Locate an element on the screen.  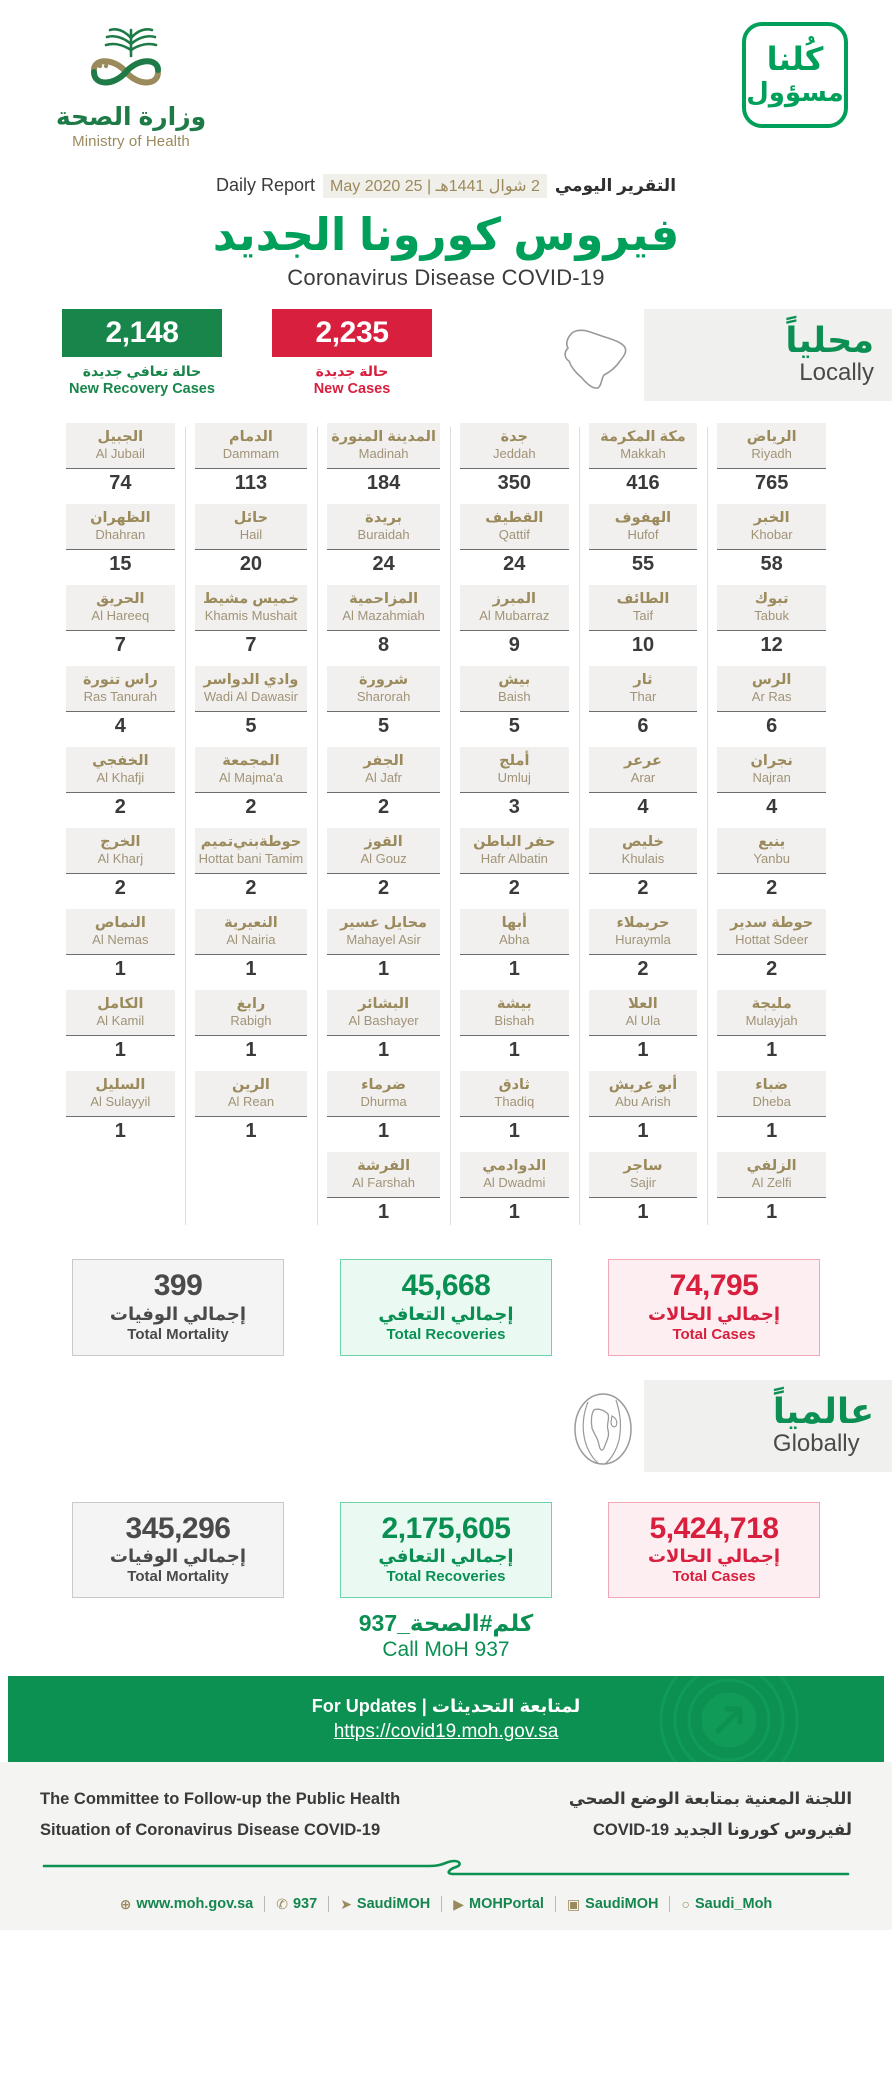
local-total-recoveries: 45,668 إجمالي التعافي Total Recoveries is located at coordinates (446, 1307).